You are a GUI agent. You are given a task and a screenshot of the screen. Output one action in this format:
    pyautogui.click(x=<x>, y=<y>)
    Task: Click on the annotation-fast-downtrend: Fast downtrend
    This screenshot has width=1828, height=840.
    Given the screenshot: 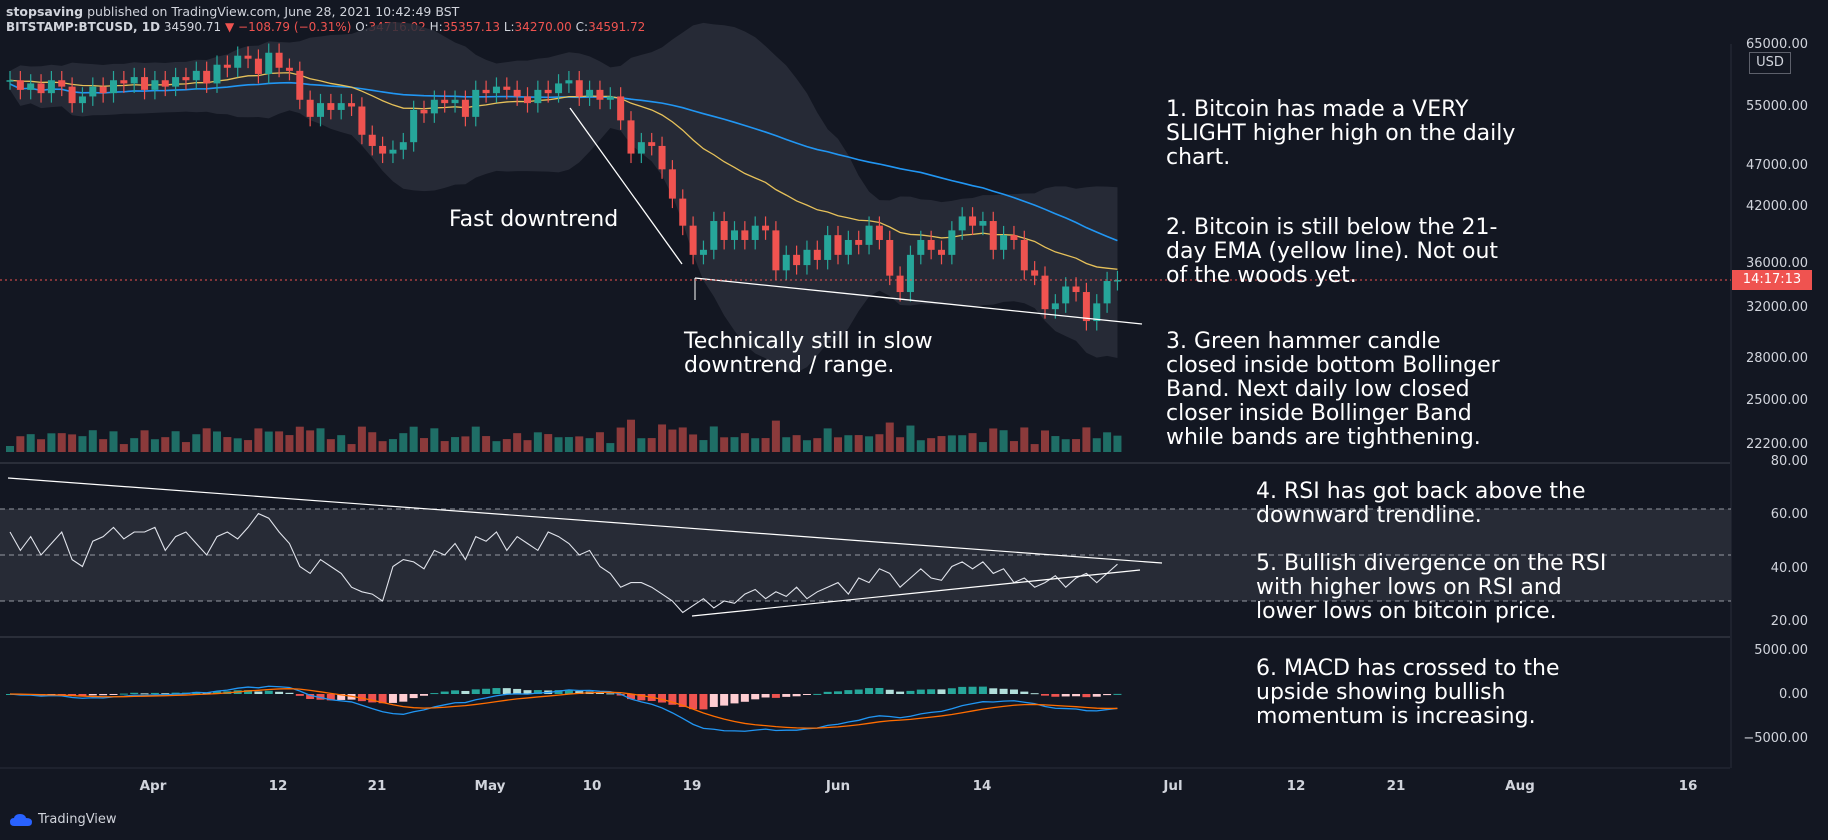 What is the action you would take?
    pyautogui.click(x=534, y=219)
    